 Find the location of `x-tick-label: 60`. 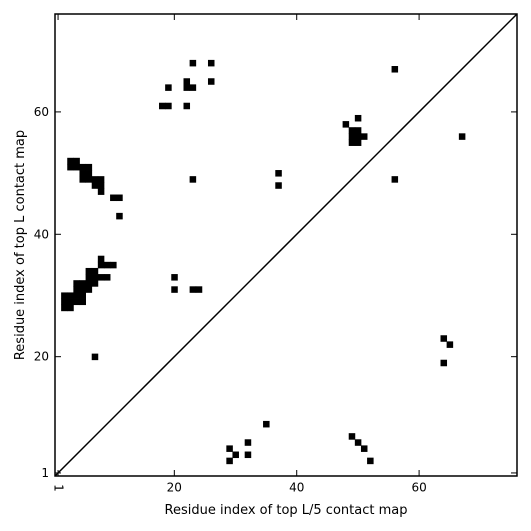

x-tick-label: 60 is located at coordinates (418, 488).